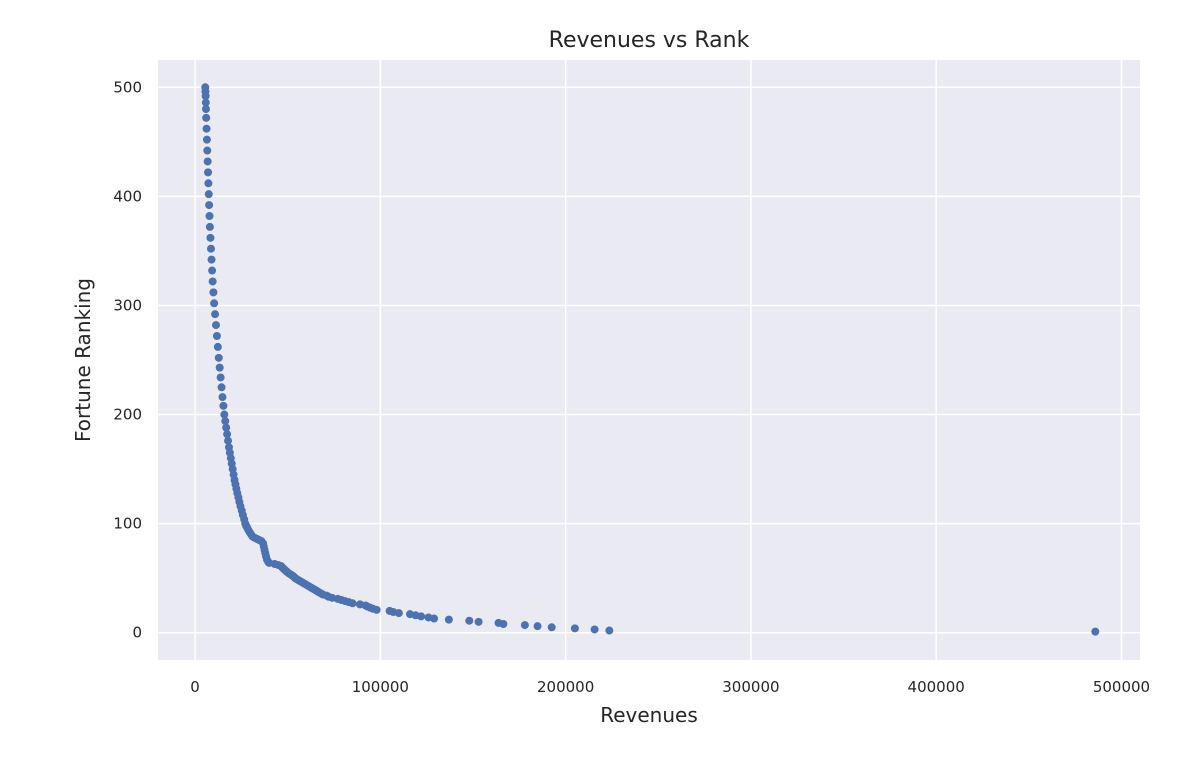 This screenshot has height=764, width=1200. Describe the element at coordinates (127, 415) in the screenshot. I see `y-tick-label: 200` at that location.